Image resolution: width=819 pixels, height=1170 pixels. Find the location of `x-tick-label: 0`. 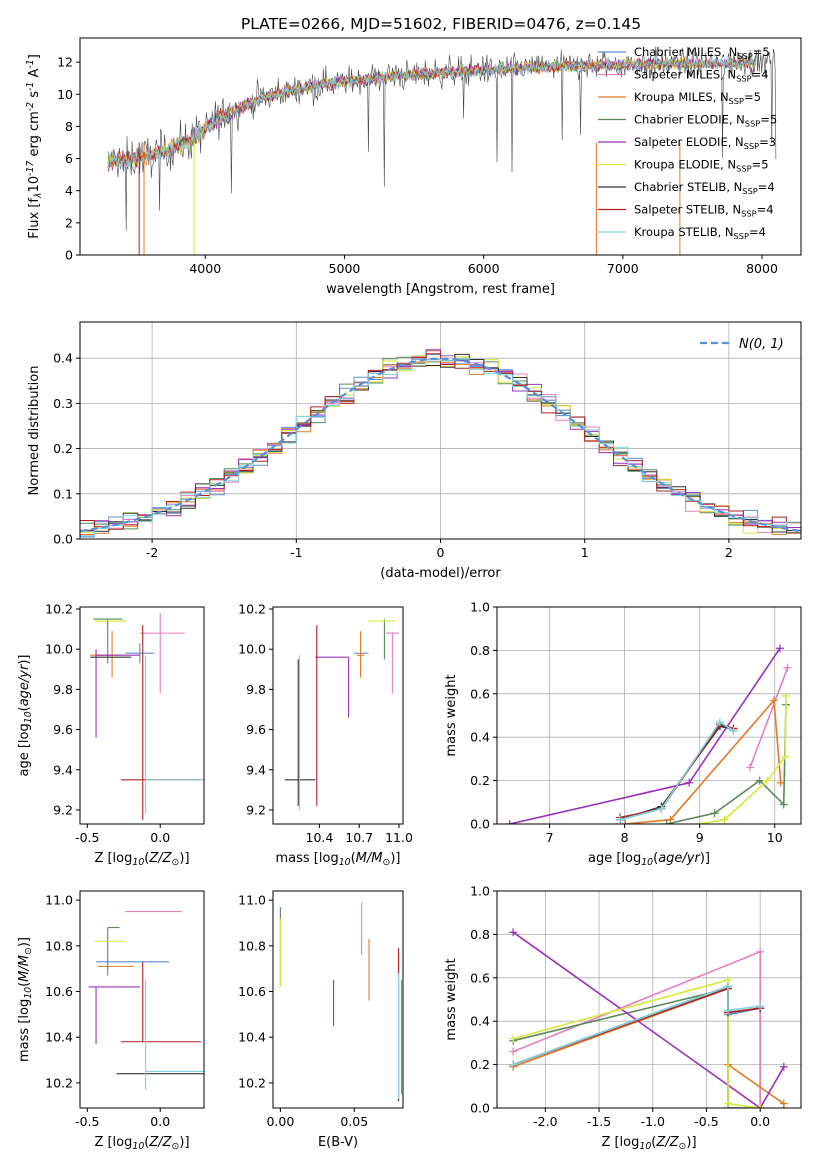

x-tick-label: 0 is located at coordinates (441, 552).